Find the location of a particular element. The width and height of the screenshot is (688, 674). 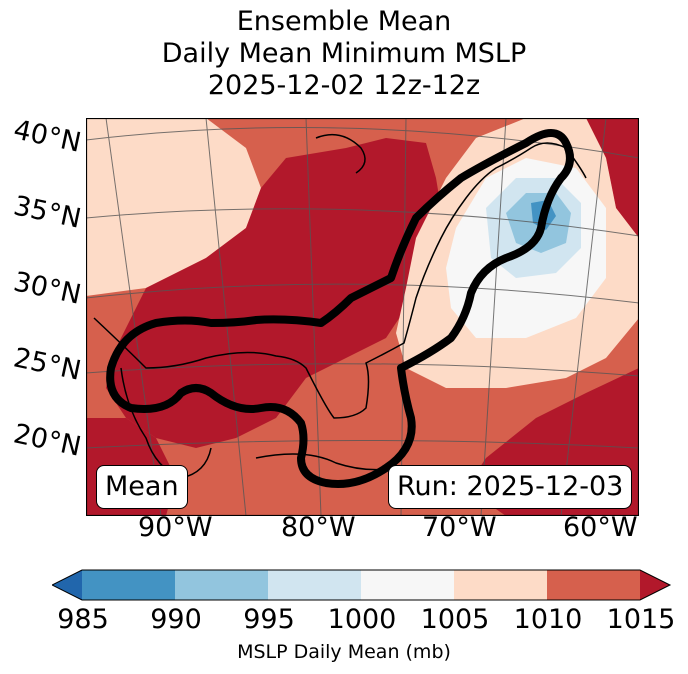

title-line-3: 2025-12-02 12z-12z is located at coordinates (344, 85).